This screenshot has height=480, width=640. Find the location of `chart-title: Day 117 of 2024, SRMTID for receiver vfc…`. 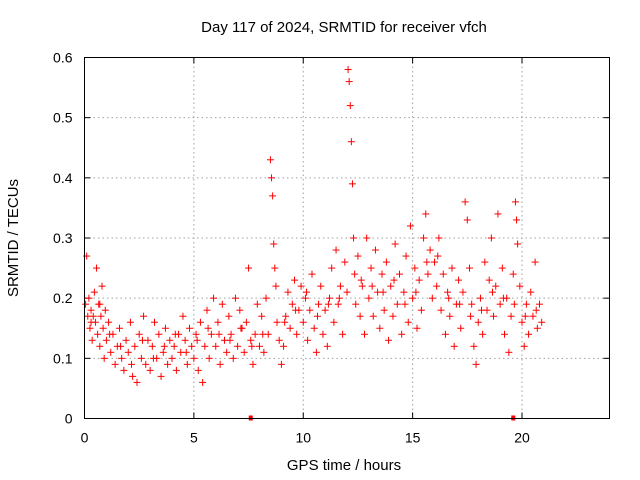

chart-title: Day 117 of 2024, SRMTID for receiver vfc… is located at coordinates (344, 27).